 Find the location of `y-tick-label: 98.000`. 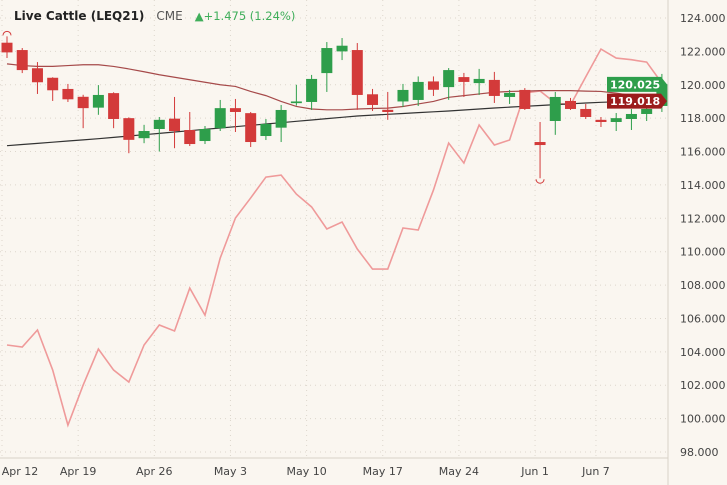

y-tick-label: 98.000 is located at coordinates (699, 452).